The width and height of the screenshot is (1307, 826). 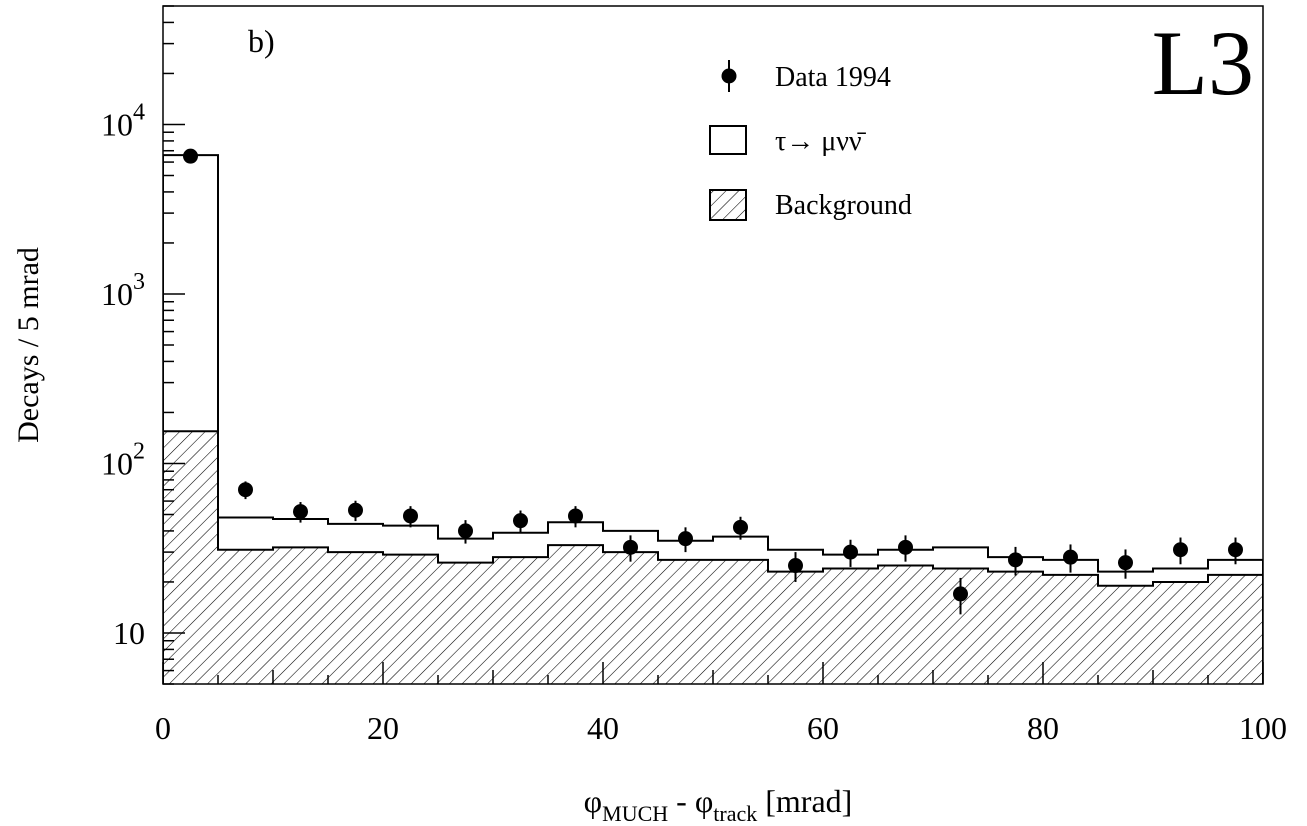 I want to click on x-tick-label: 20, so click(x=383, y=728).